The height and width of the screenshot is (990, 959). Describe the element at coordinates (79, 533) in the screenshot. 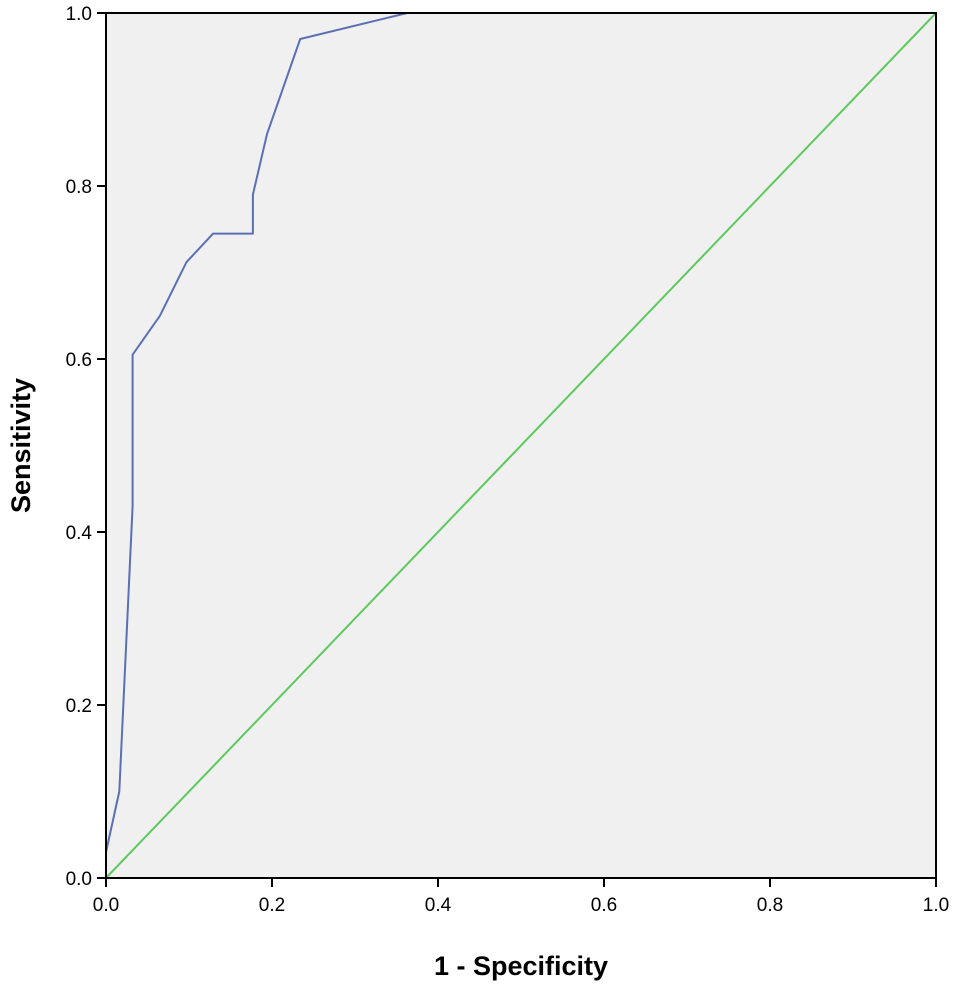

I see `y-tick-label: 0.4` at that location.